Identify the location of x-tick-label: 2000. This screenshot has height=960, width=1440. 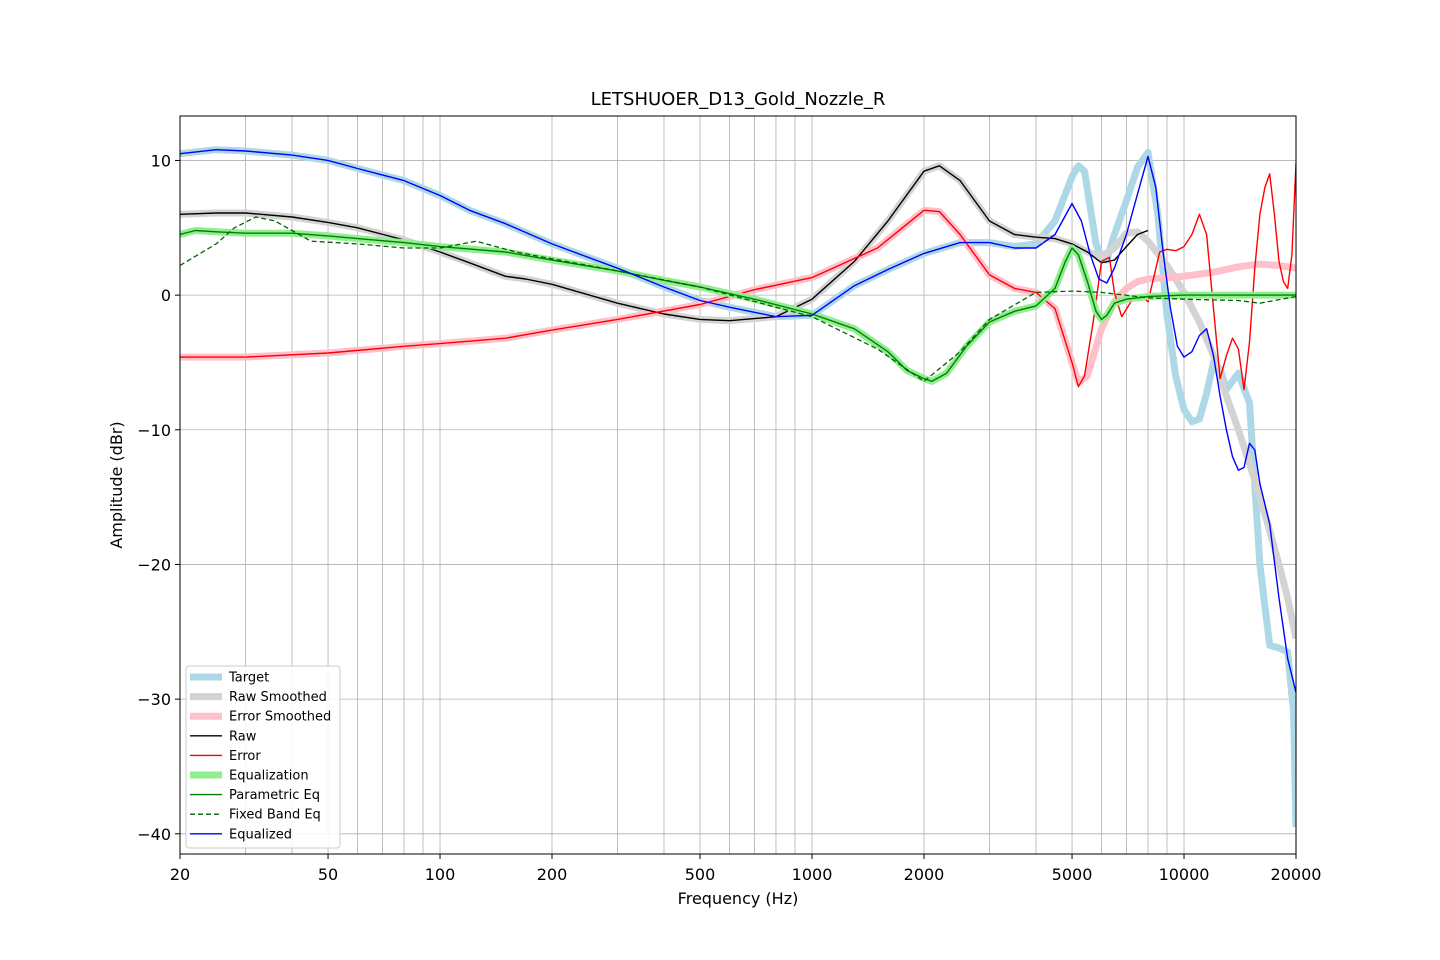
(924, 874).